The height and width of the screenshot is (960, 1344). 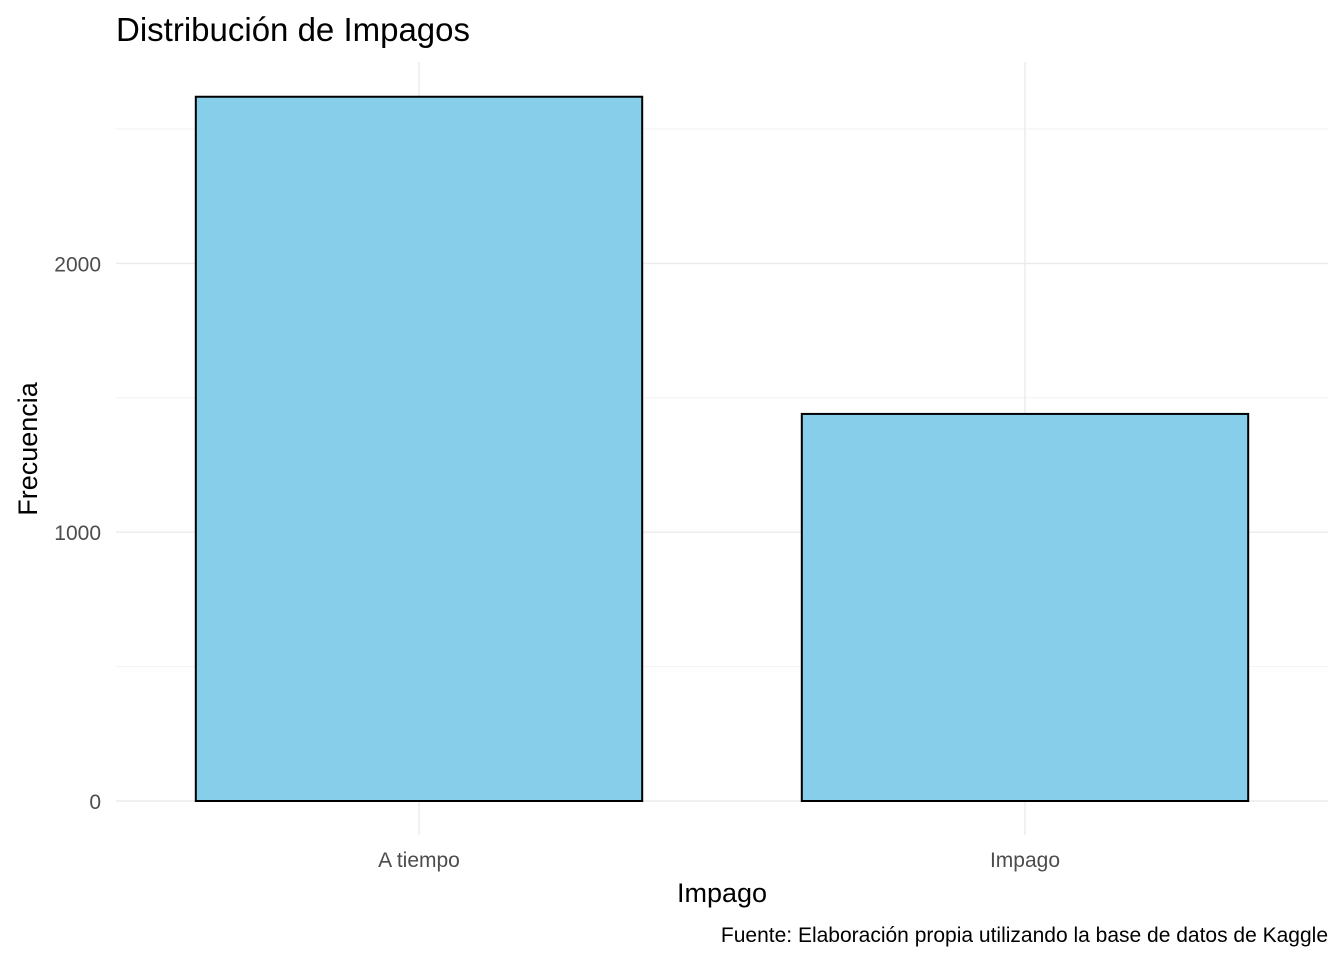 What do you see at coordinates (293, 29) in the screenshot?
I see `chart-title: Distribución de Impagos` at bounding box center [293, 29].